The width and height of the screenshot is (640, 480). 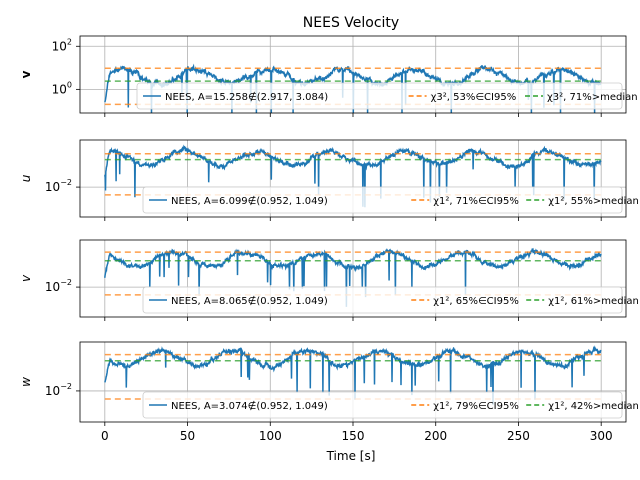 What do you see at coordinates (476, 201) in the screenshot?
I see `legend-entry-ci: χ1², 71%∈CI95%` at bounding box center [476, 201].